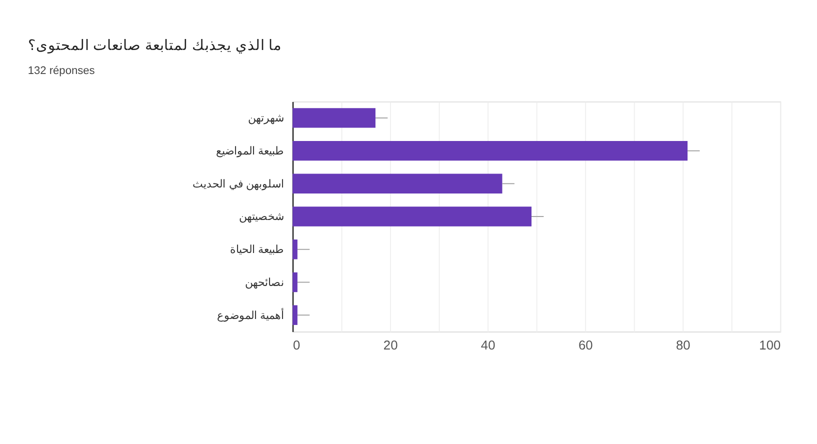 This screenshot has height=444, width=817. Describe the element at coordinates (266, 118) in the screenshot. I see `y-tick-label: شهرتهن` at that location.